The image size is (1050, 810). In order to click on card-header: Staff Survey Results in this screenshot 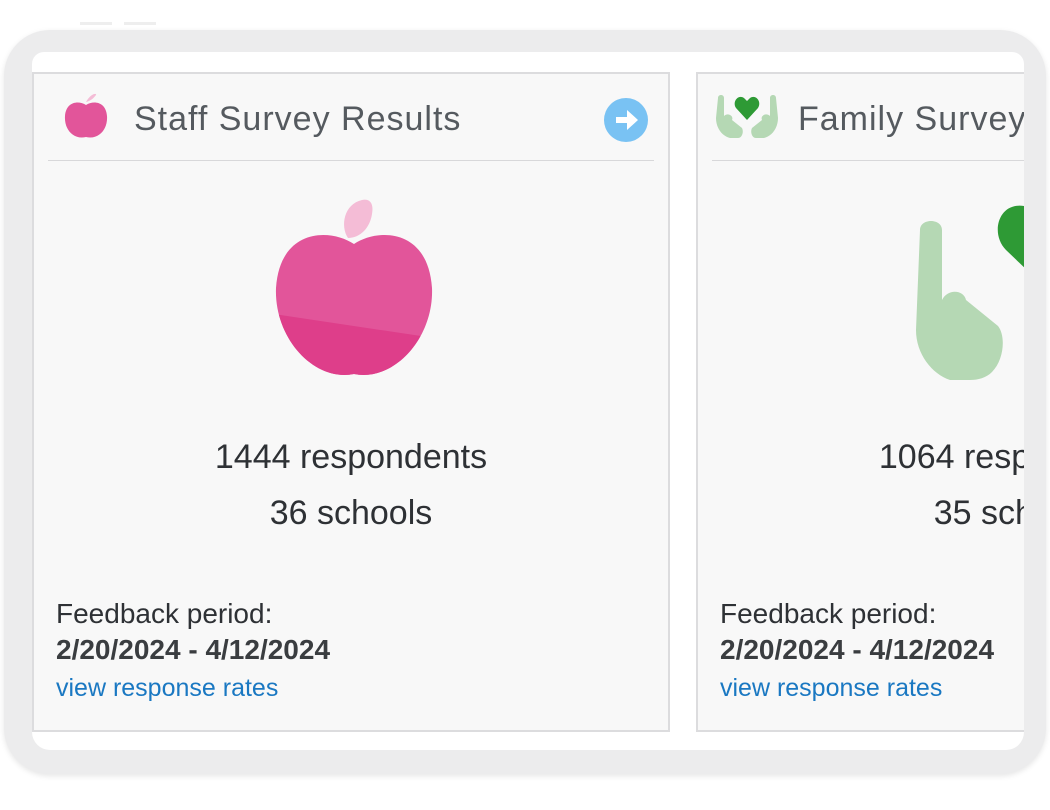, I will do `click(351, 117)`.